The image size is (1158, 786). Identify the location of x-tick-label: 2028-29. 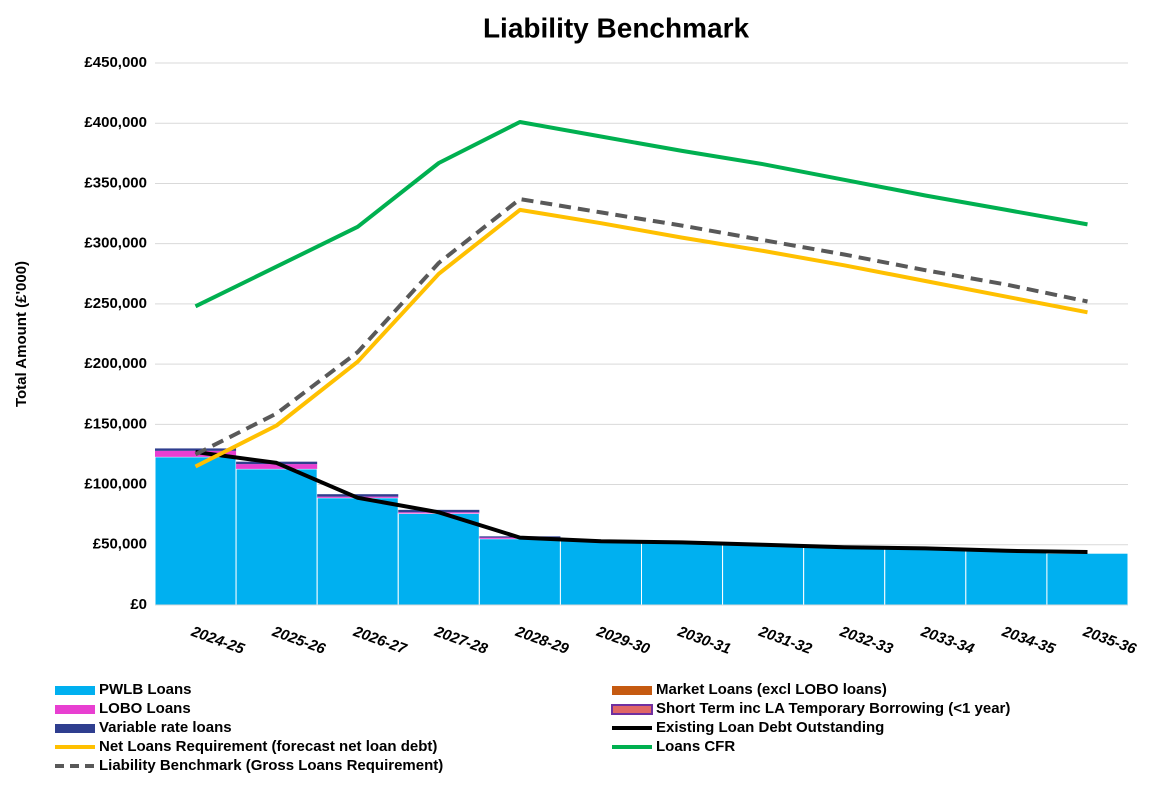
(541, 640).